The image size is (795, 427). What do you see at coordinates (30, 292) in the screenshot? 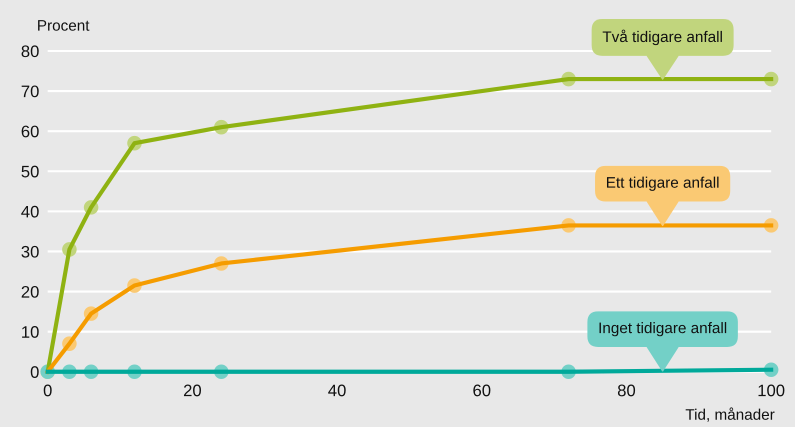
I see `y-tick-label: 20` at bounding box center [30, 292].